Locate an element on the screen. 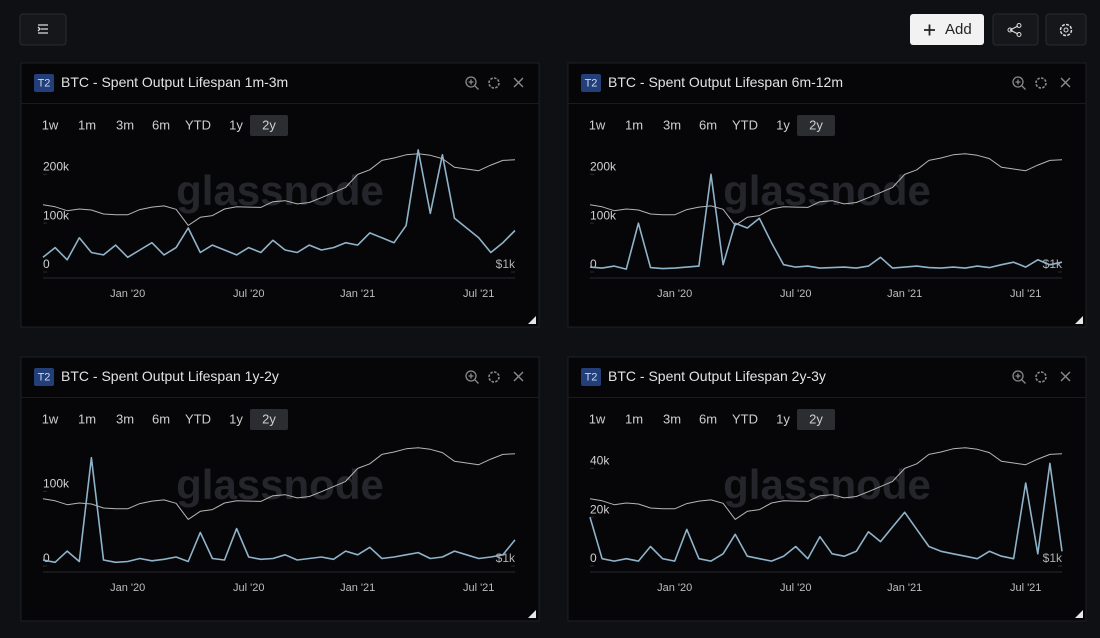 The width and height of the screenshot is (1100, 638). share-icon is located at coordinates (1014, 30).